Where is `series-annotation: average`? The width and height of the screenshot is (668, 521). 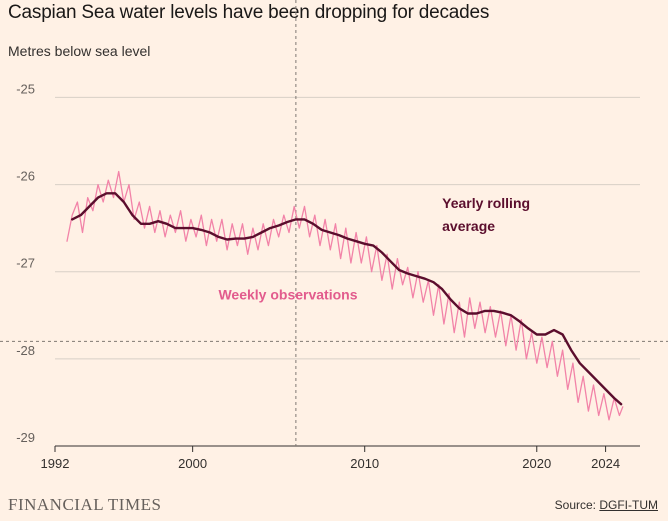
series-annotation: average is located at coordinates (468, 226).